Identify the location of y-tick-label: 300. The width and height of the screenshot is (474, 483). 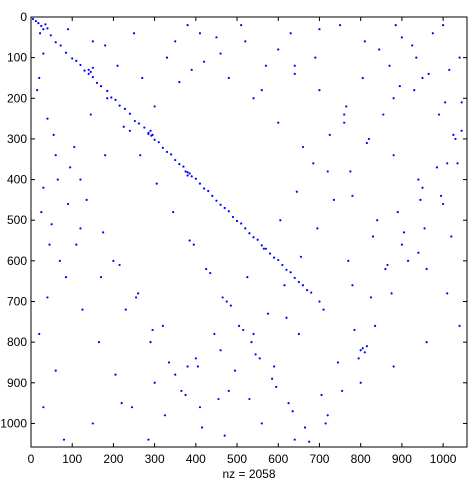
(17, 139).